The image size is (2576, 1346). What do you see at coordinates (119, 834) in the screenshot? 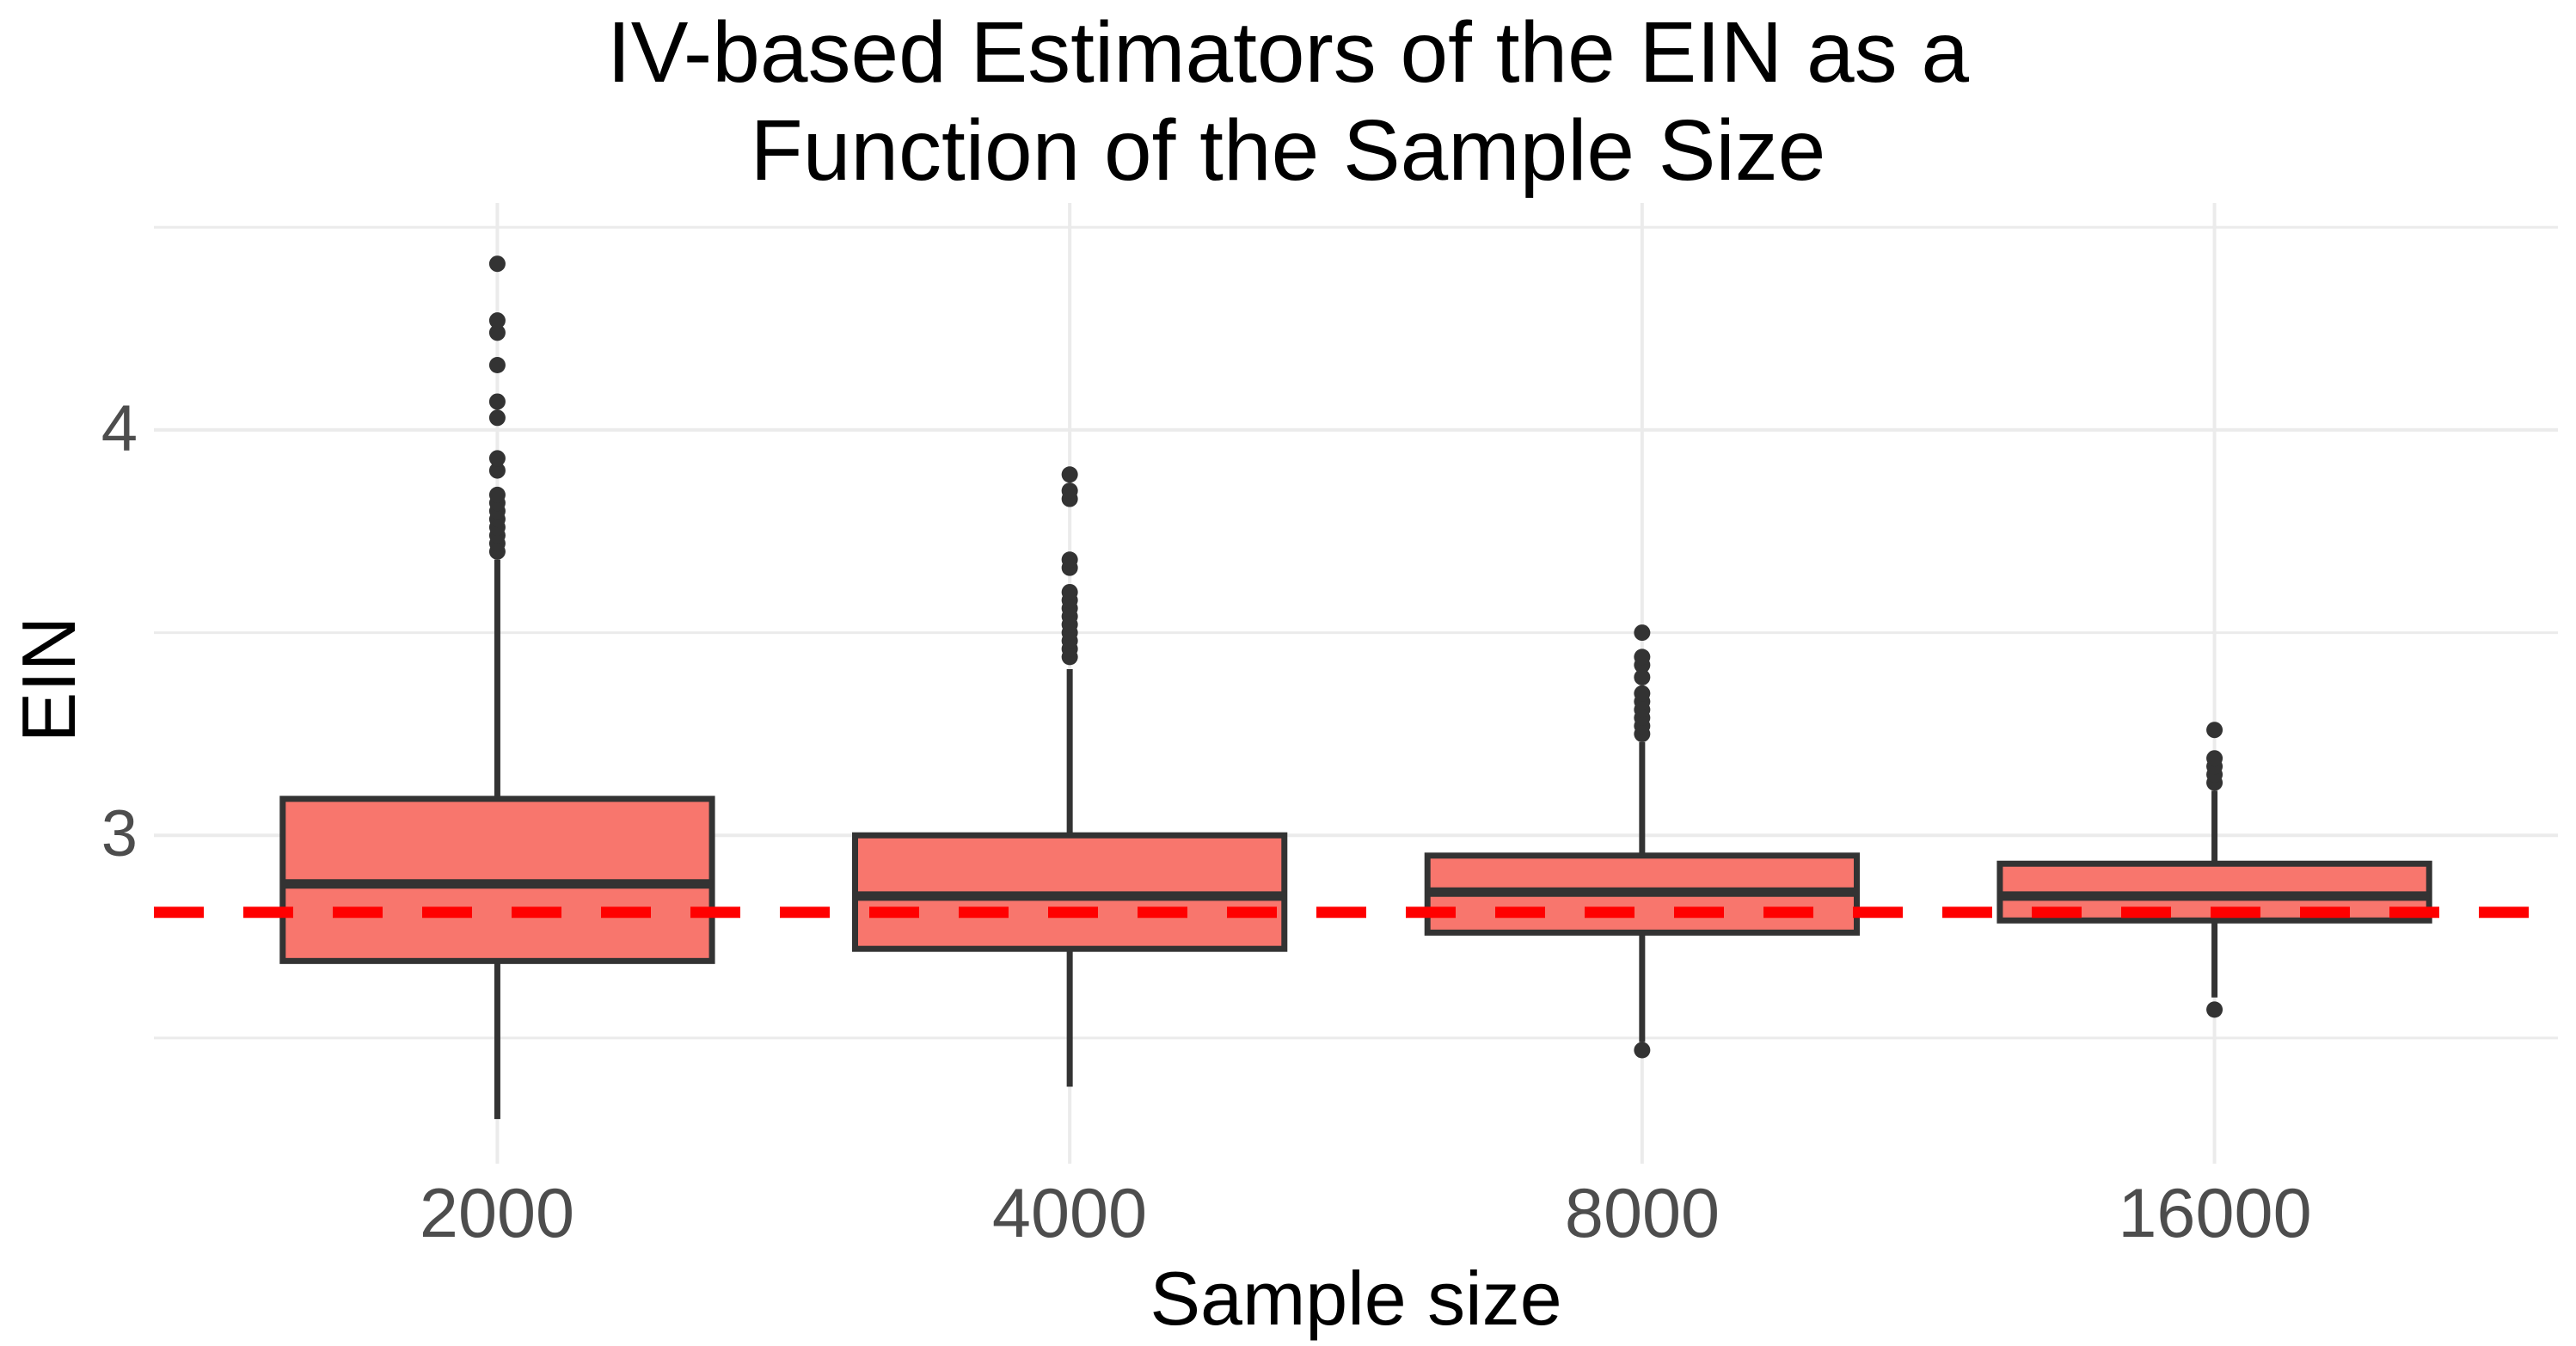
I see `y-tick-label-3: 3` at bounding box center [119, 834].